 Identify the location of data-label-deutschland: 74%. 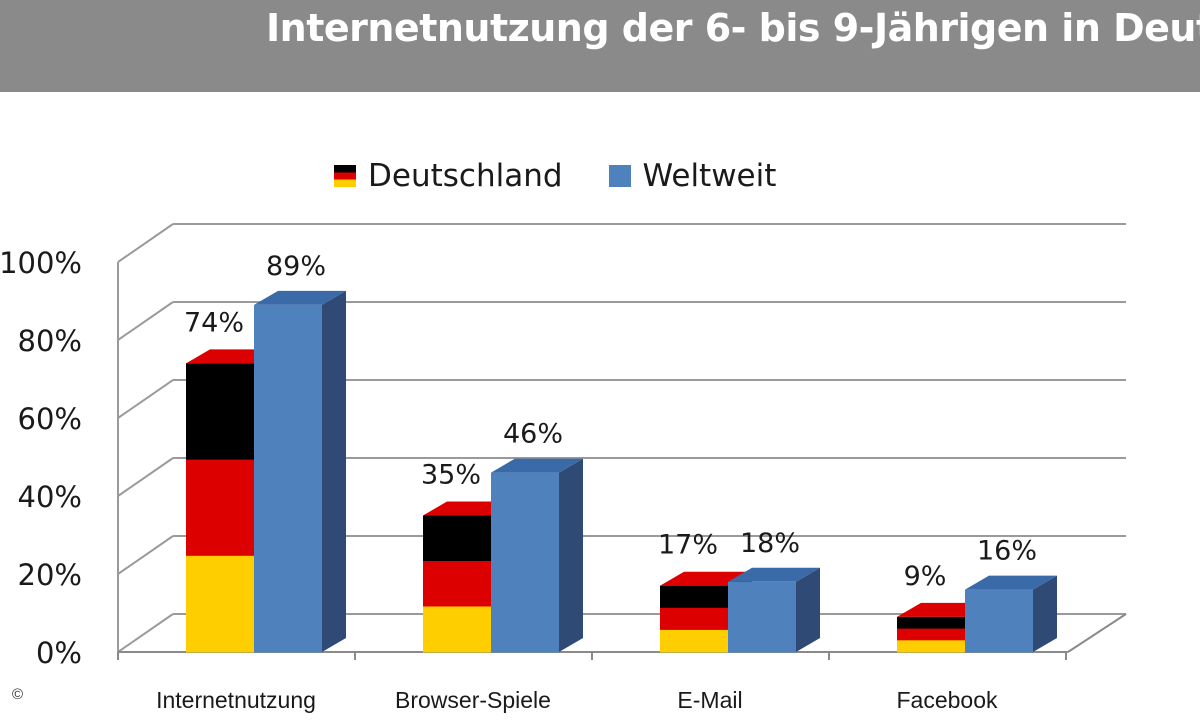
(214, 322).